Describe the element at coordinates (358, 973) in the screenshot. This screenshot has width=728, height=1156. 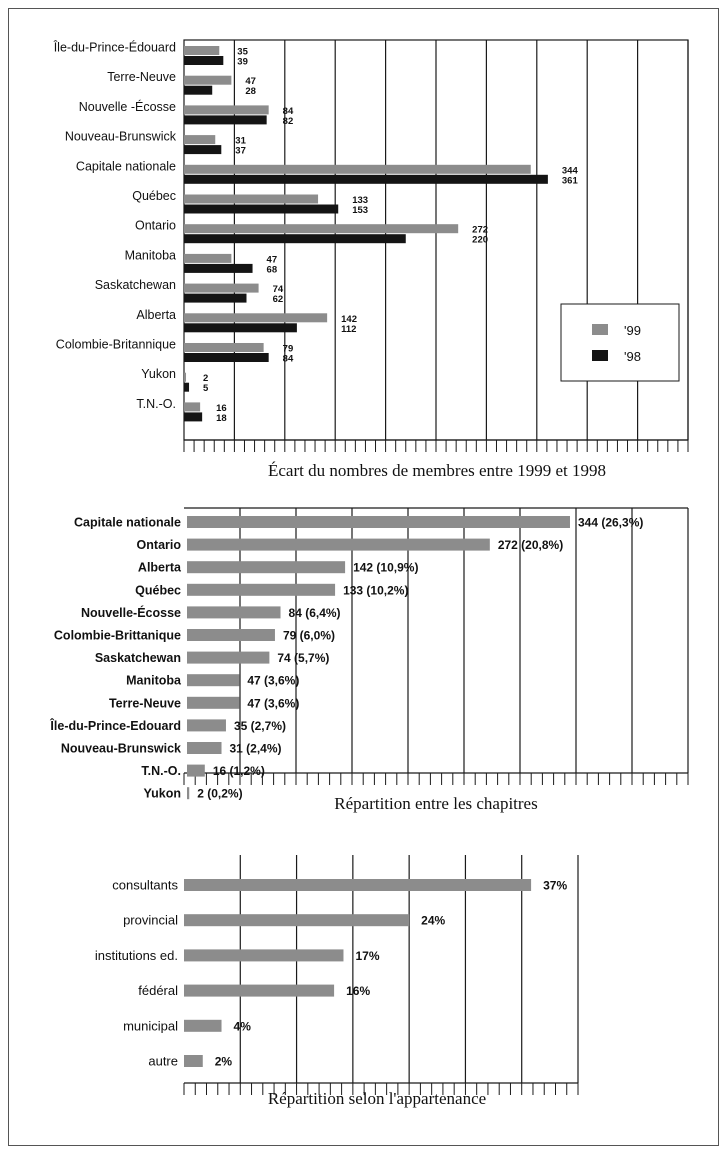
I see `chart3-bars` at that location.